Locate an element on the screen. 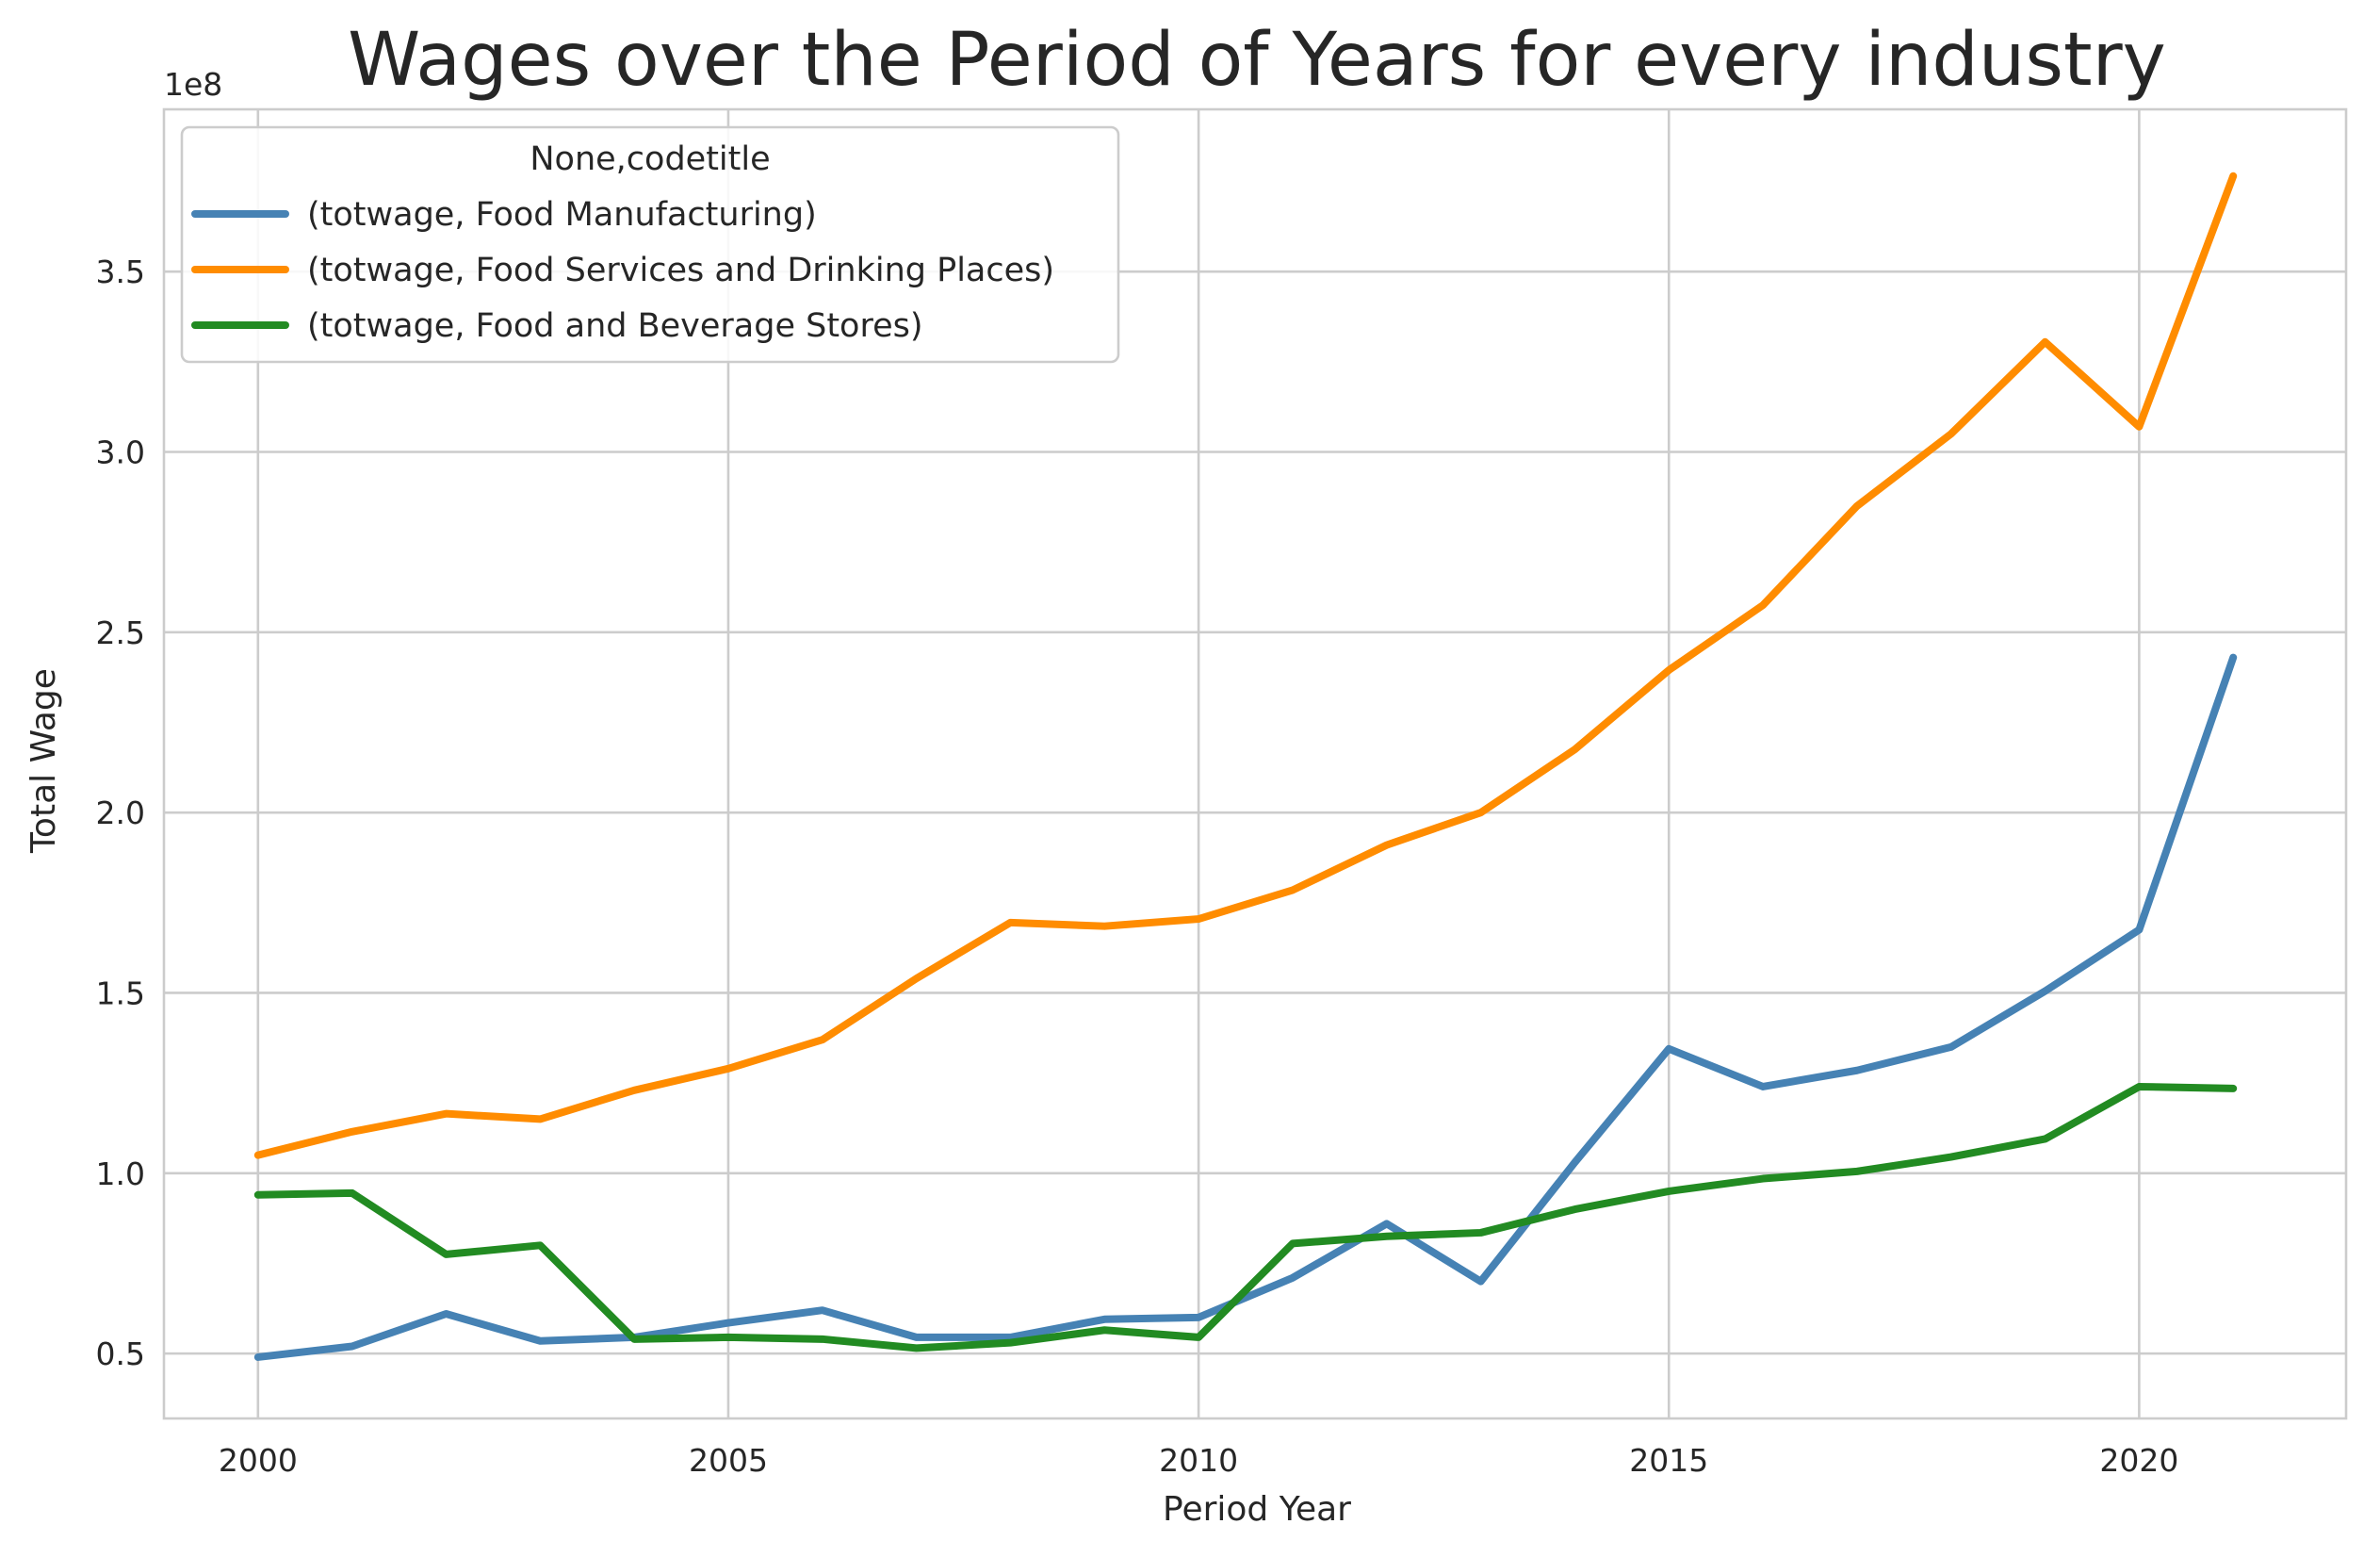  y-tick-label: 2.5 is located at coordinates (120, 633).